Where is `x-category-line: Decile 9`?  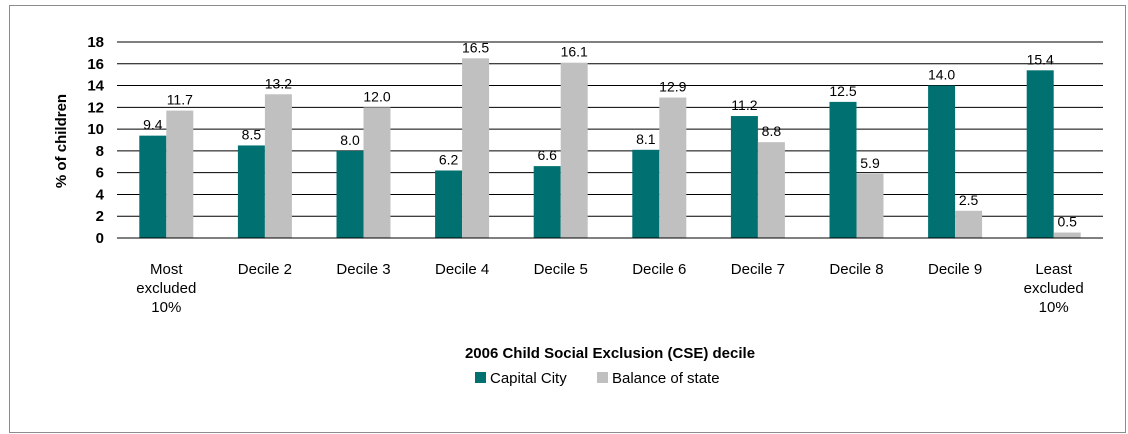 x-category-line: Decile 9 is located at coordinates (955, 269).